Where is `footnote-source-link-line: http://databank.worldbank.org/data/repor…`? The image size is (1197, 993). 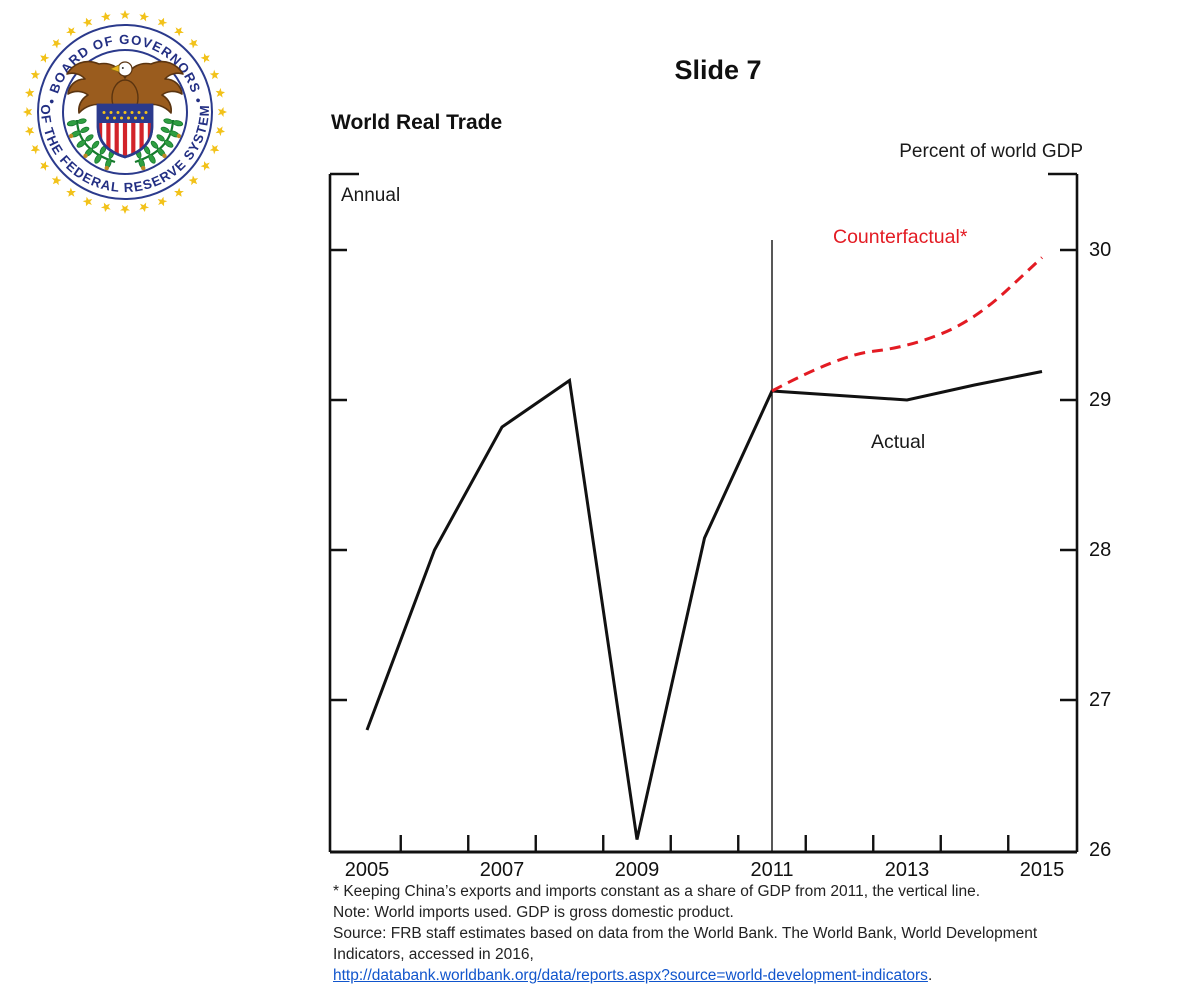
footnote-source-link-line: http://databank.worldbank.org/data/repor… is located at coordinates (632, 976).